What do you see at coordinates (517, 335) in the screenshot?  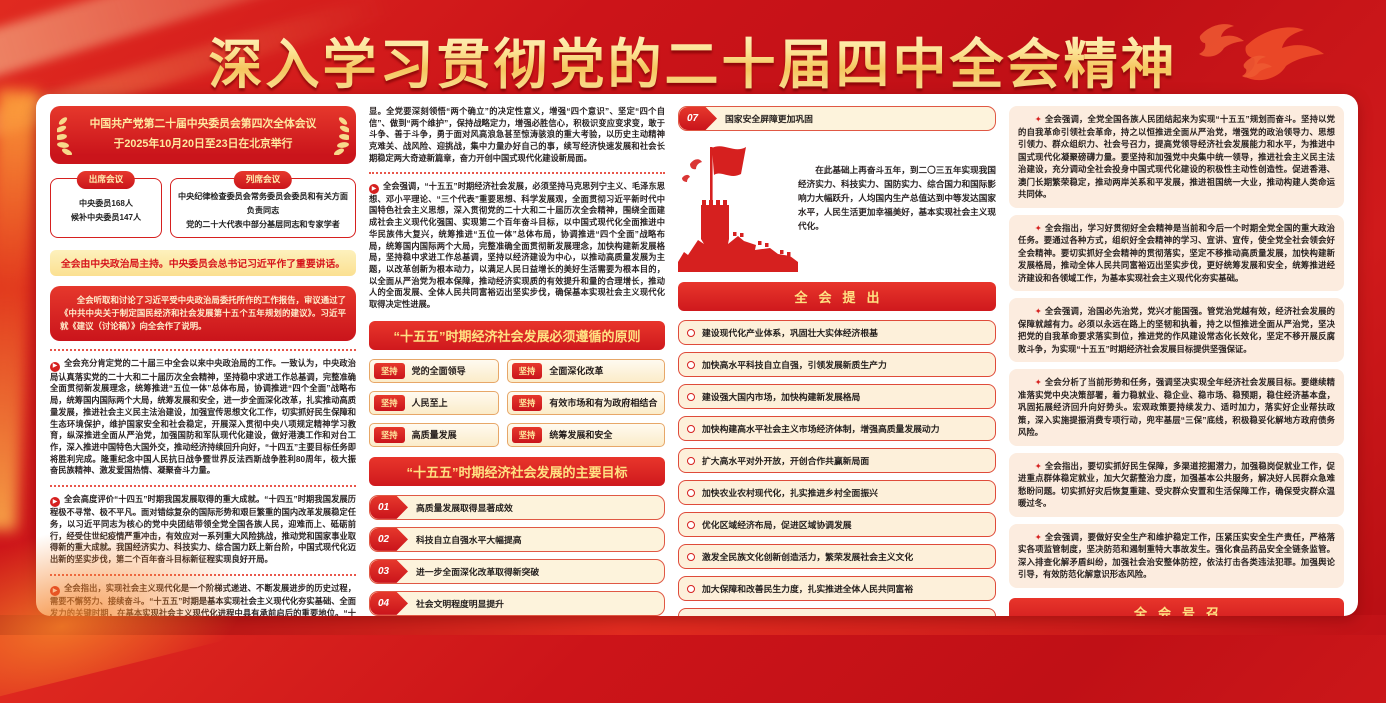 I see `principles-section-header: “十五五”时期经济社会发展必须遵循的原则` at bounding box center [517, 335].